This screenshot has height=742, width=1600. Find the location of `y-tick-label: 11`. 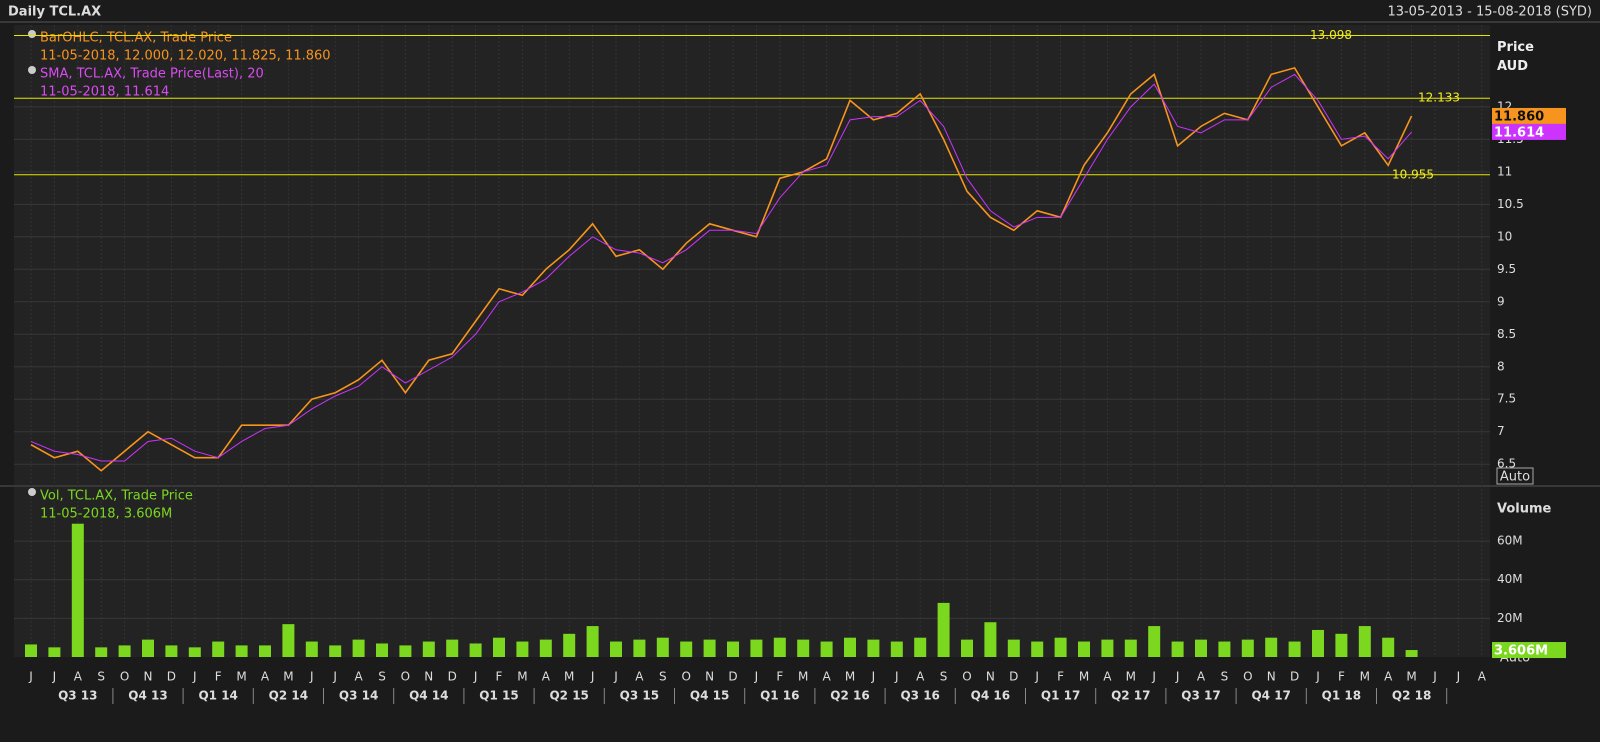

y-tick-label: 11 is located at coordinates (1504, 171).